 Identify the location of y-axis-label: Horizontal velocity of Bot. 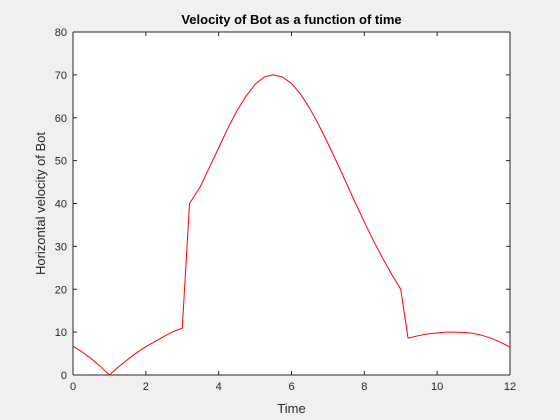
(40, 203).